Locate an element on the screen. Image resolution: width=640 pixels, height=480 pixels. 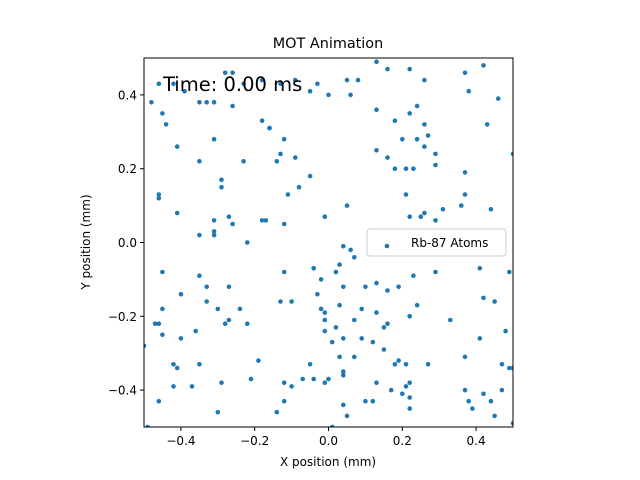
legend-label: Rb-87 Atoms is located at coordinates (449, 243).